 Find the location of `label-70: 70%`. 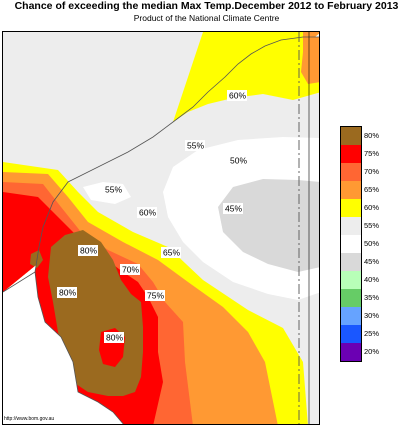

label-70: 70% is located at coordinates (130, 270).